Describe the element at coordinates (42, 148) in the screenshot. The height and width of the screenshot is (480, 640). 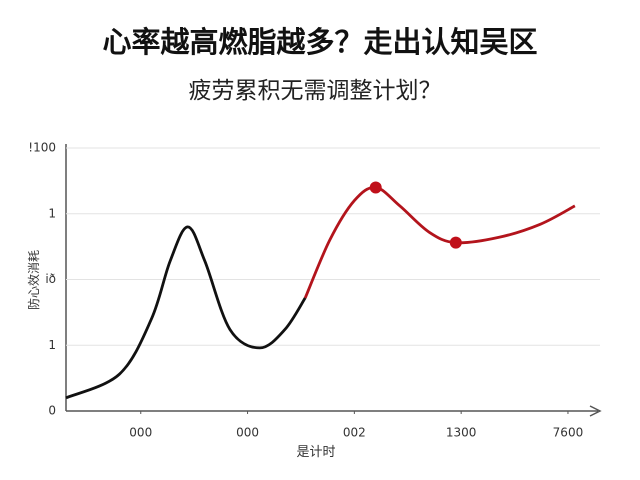
I see `y-tick-label: !100` at that location.